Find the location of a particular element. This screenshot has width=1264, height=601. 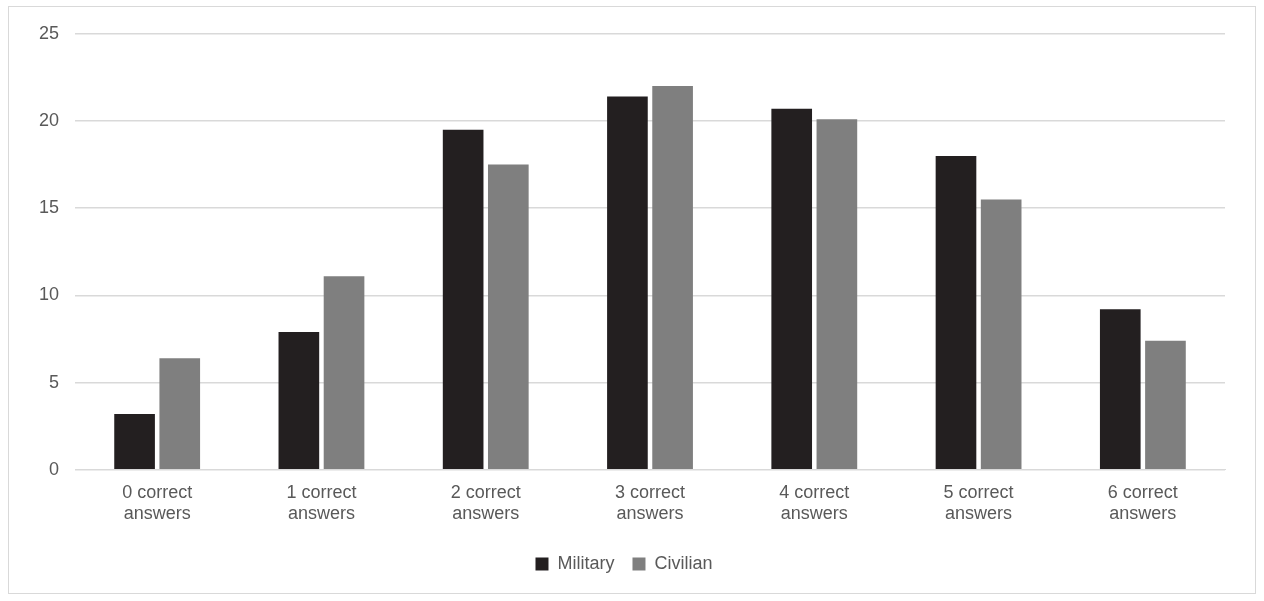

x-tick-label: 0 correct answers is located at coordinates (157, 502).